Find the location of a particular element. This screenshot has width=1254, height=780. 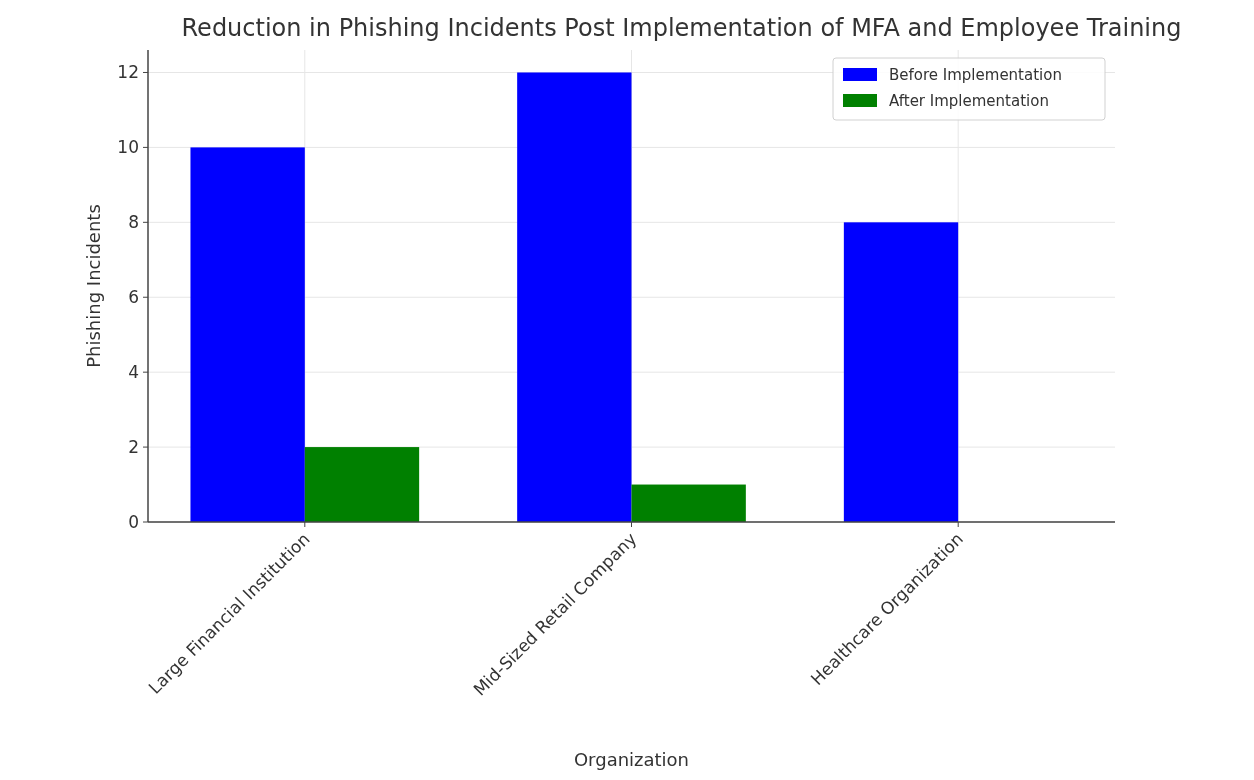

y-tick-label: 0 is located at coordinates (133, 521).